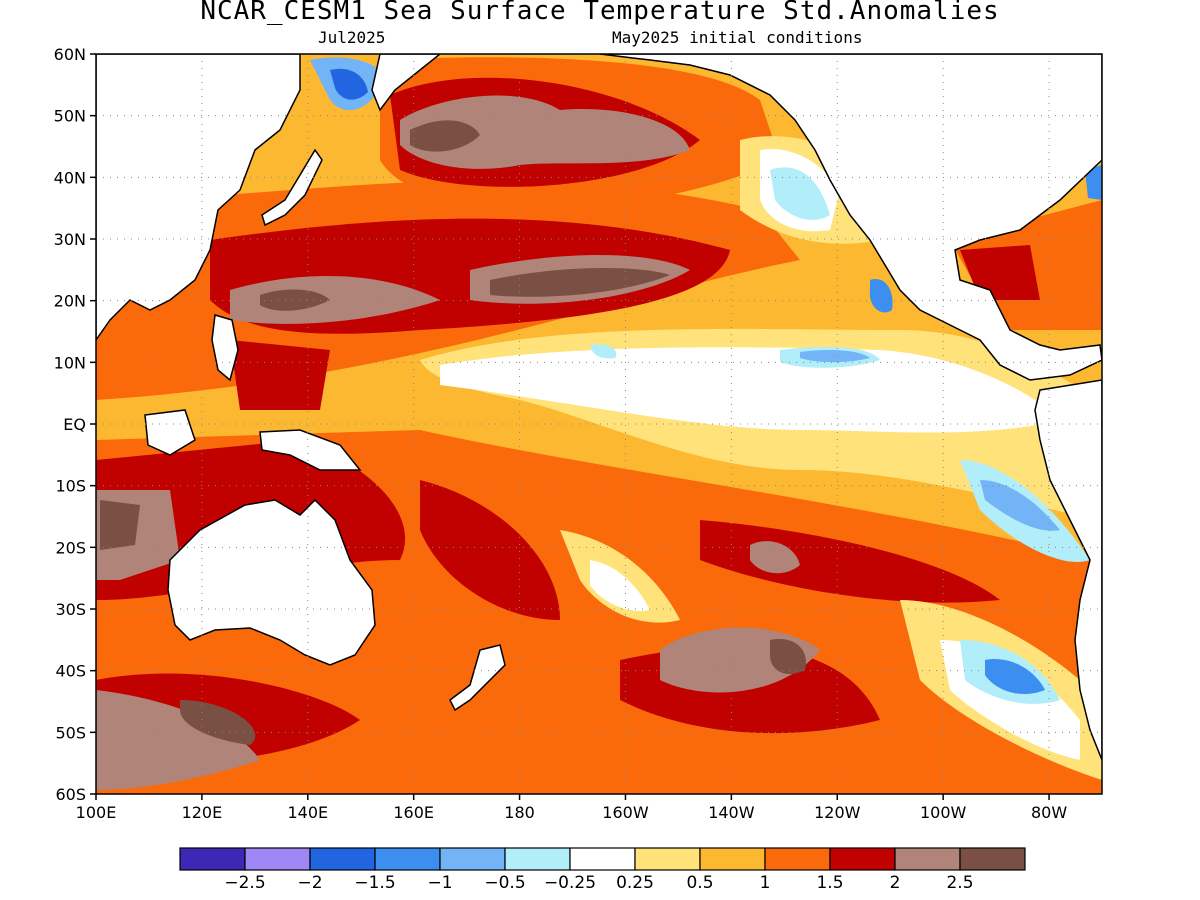  I want to click on borneo-landmass, so click(170, 432).